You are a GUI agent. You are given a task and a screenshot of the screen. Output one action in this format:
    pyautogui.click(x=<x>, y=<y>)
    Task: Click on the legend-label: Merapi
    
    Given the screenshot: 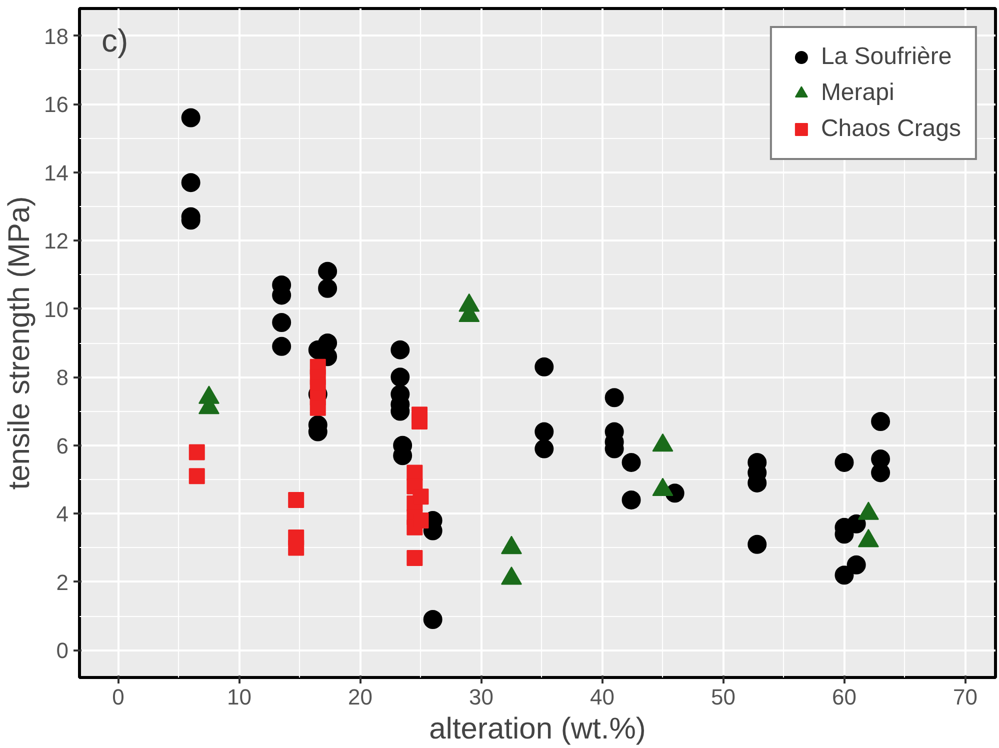 What is the action you would take?
    pyautogui.click(x=857, y=93)
    